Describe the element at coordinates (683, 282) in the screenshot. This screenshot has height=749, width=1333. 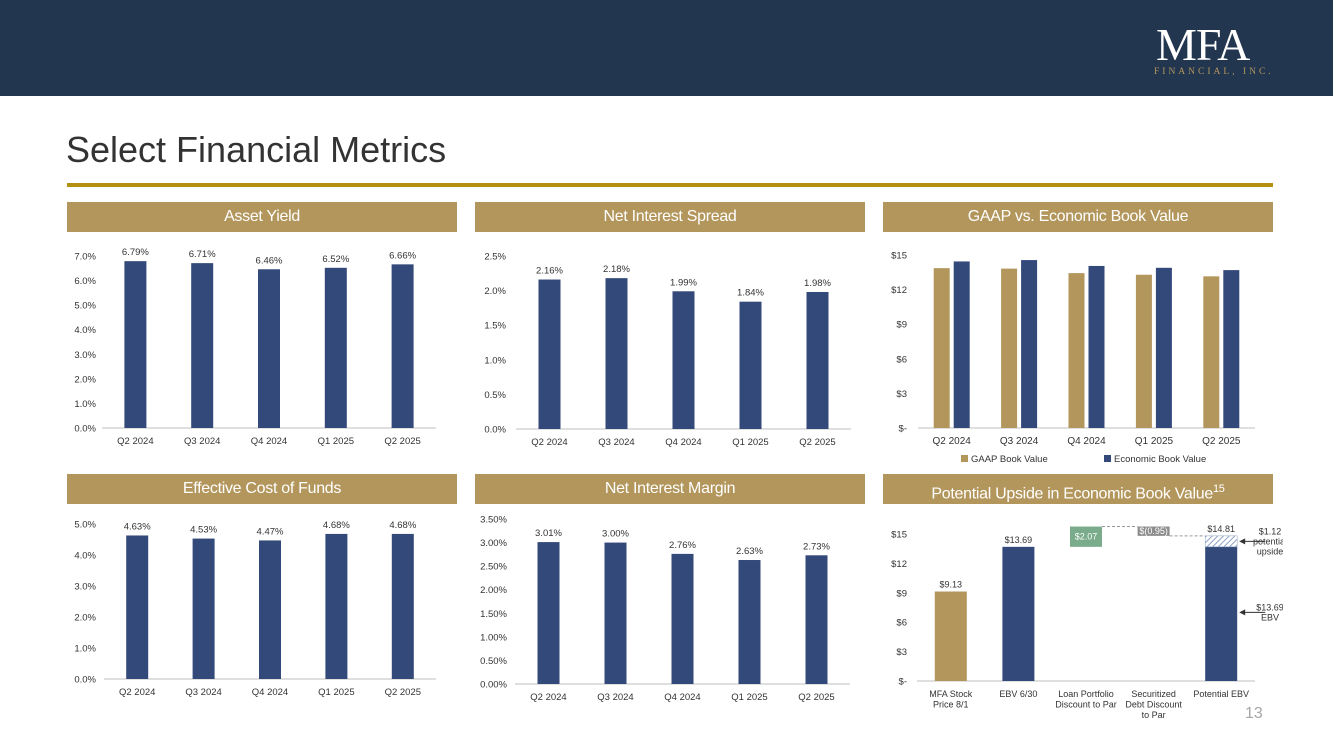
I see `data-label: 1.99%` at that location.